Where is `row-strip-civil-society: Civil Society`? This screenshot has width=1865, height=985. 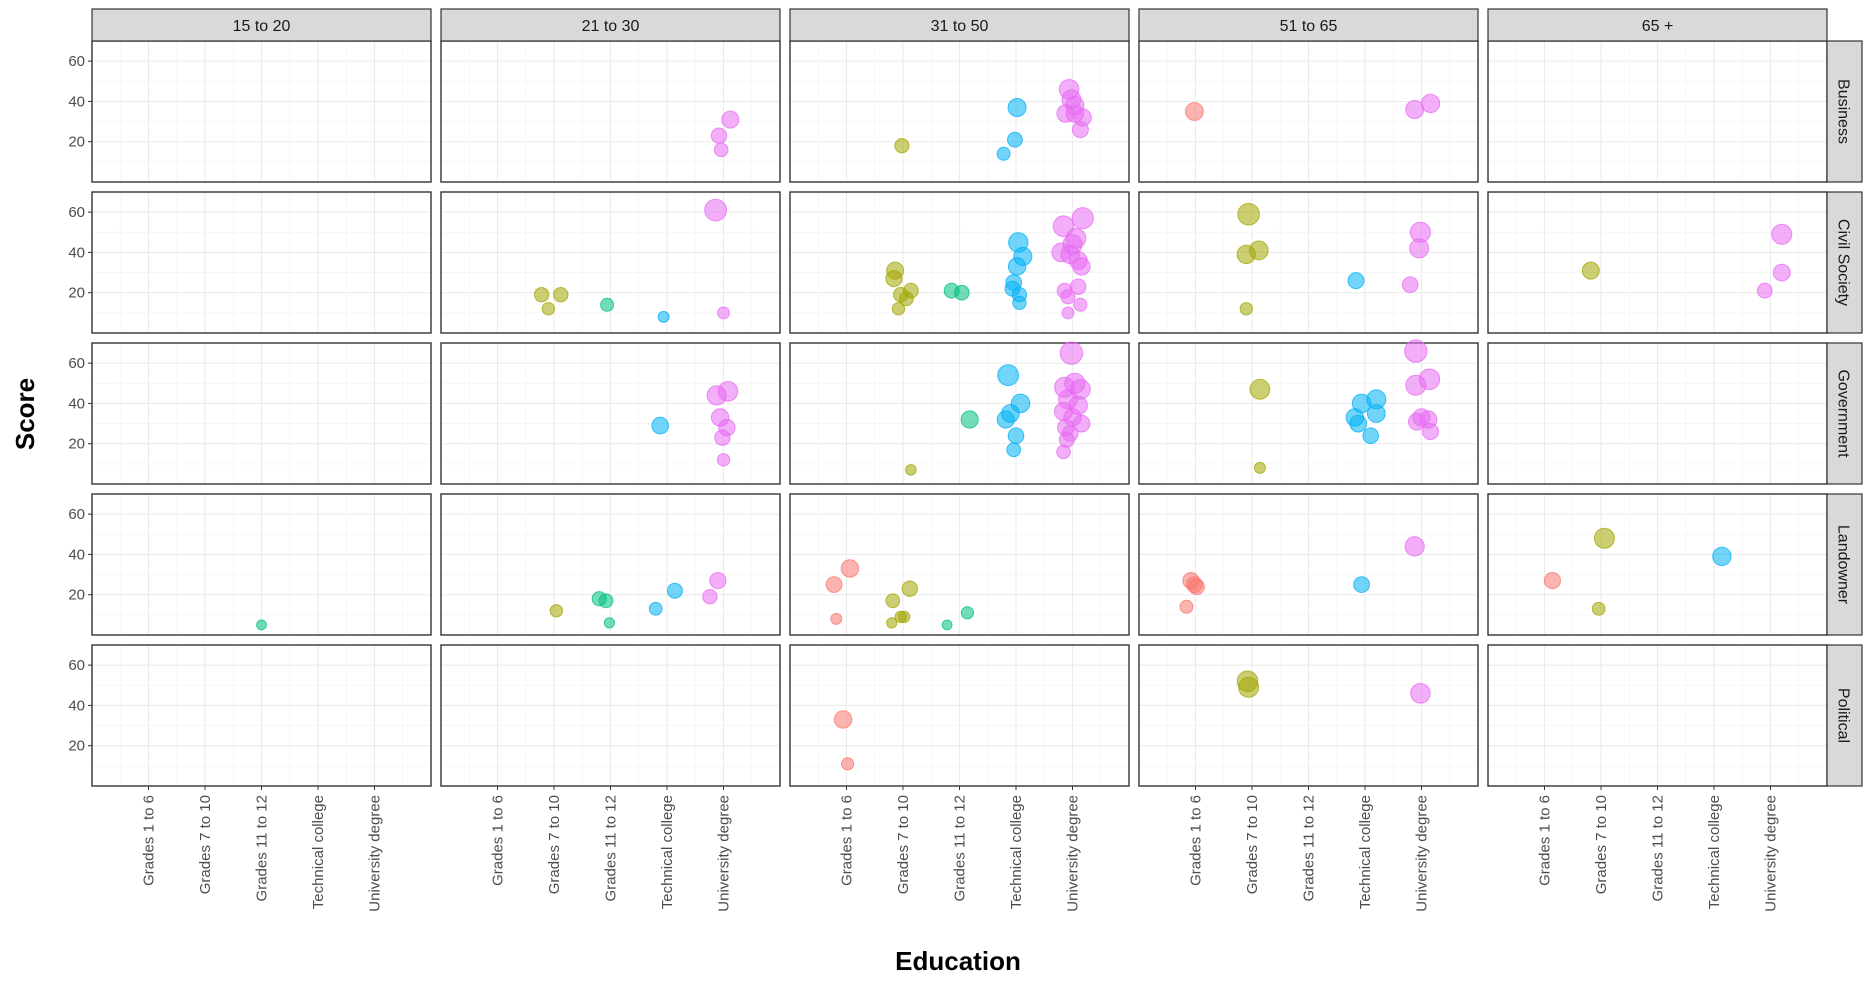 row-strip-civil-society: Civil Society is located at coordinates (1844, 262).